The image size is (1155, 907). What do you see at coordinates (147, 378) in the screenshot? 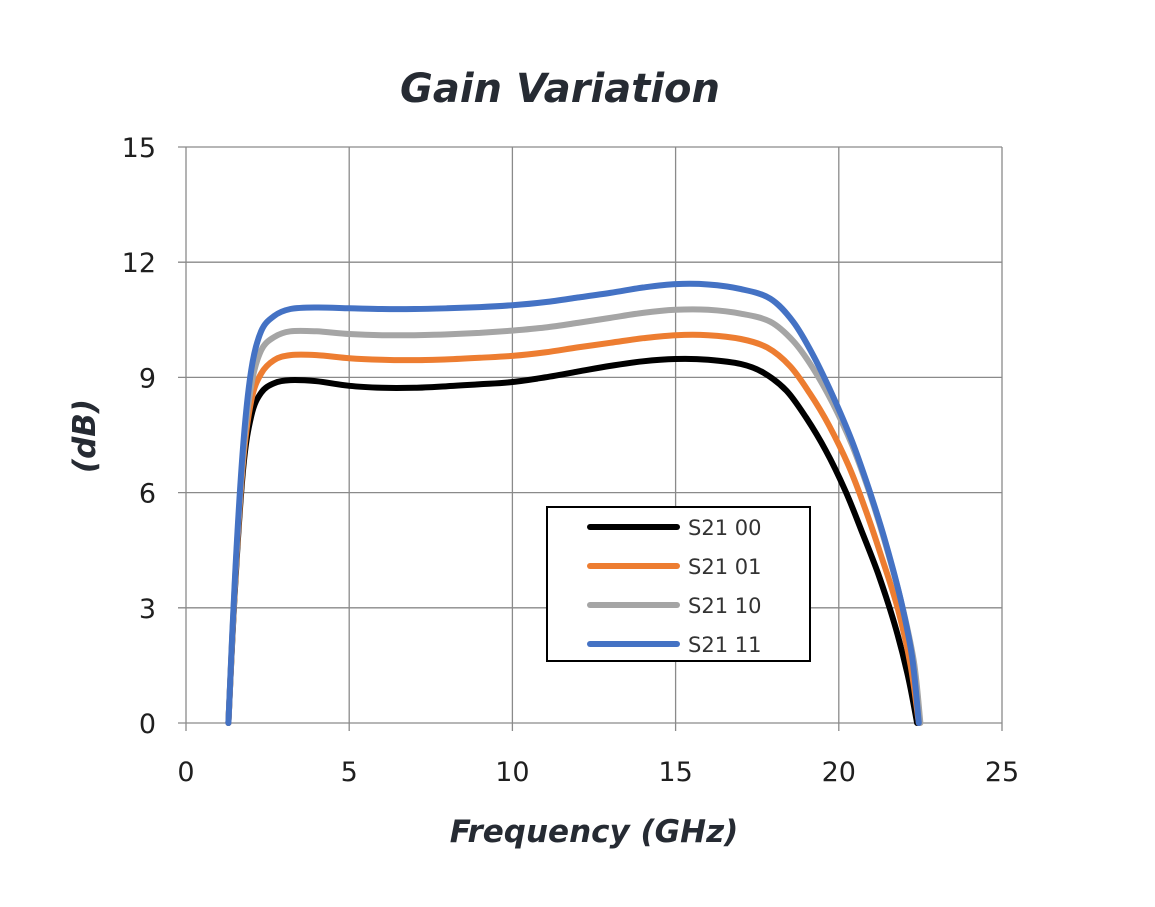
I see `y-tick-label: 9` at bounding box center [147, 378].